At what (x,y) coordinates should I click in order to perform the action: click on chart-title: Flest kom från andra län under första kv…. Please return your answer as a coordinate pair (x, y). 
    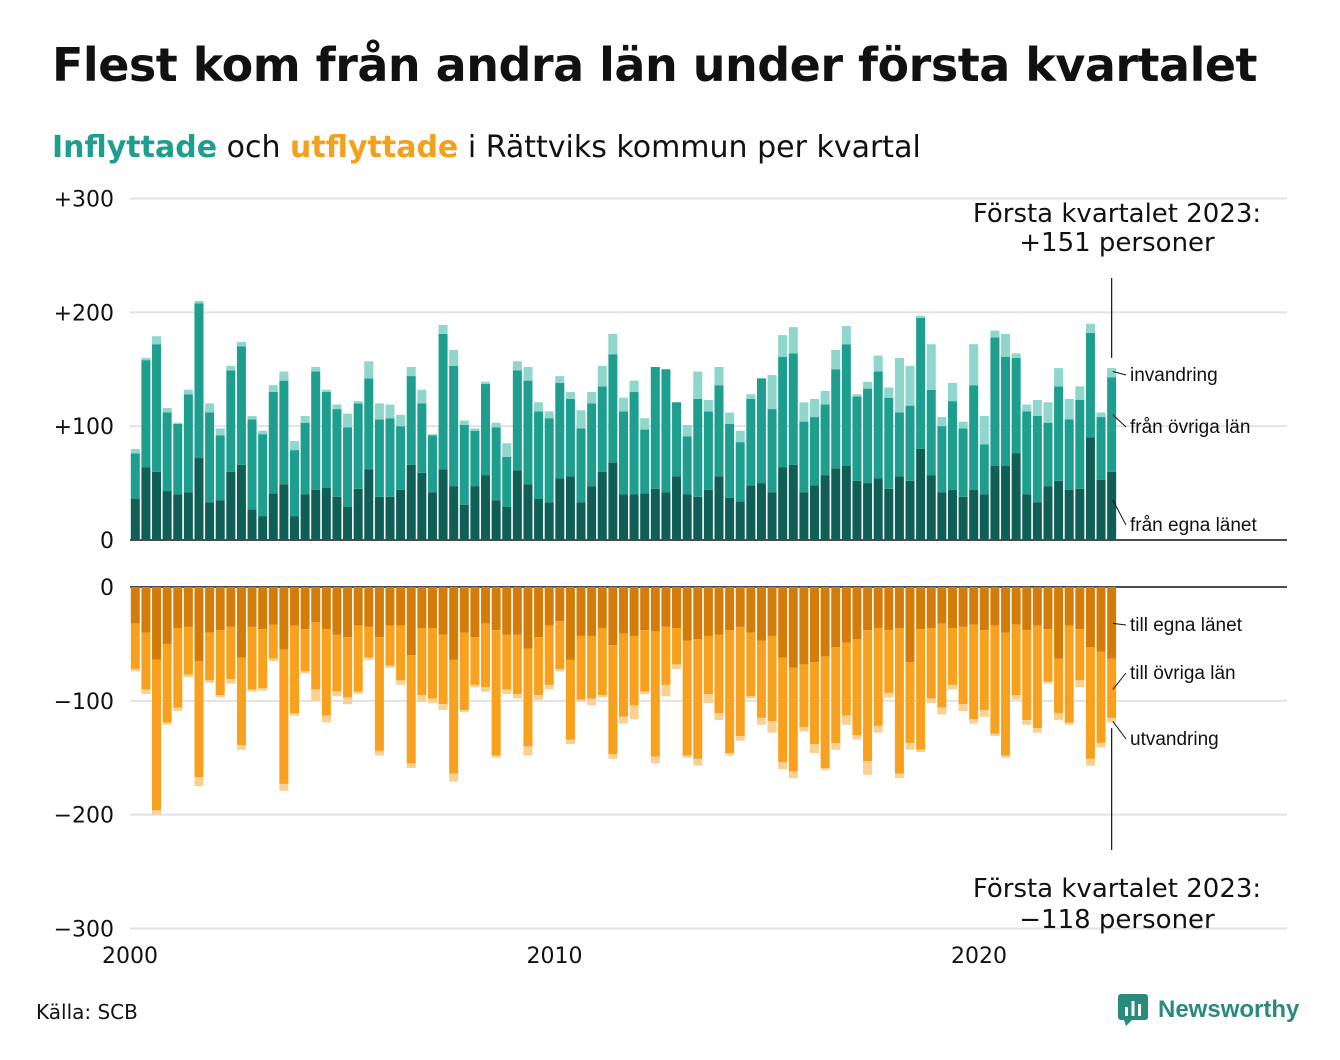
    Looking at the image, I should click on (655, 65).